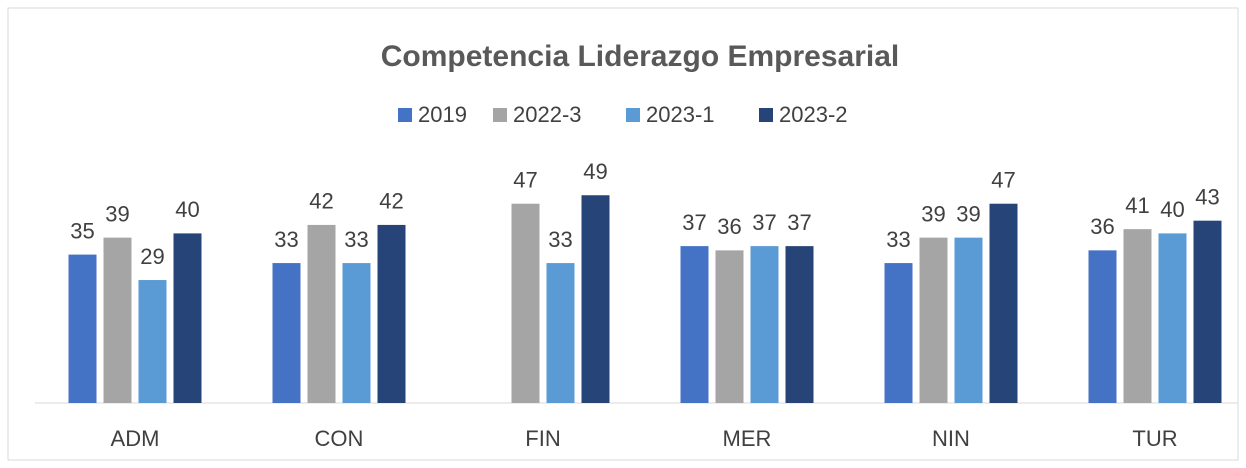 This screenshot has height=468, width=1246. Describe the element at coordinates (339, 438) in the screenshot. I see `x-tick-label: CON` at that location.